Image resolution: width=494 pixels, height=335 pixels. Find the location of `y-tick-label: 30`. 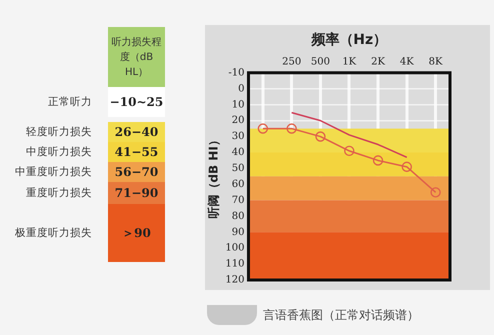

y-tick-label: 30 is located at coordinates (238, 136).